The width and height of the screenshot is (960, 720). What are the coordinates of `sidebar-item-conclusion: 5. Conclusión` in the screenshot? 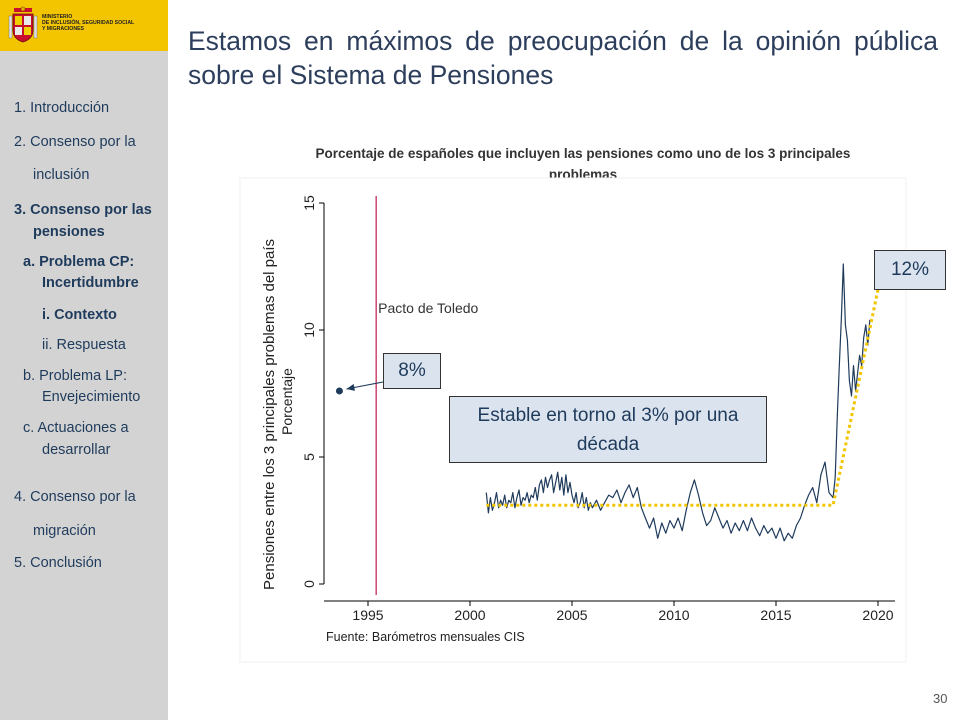 It's located at (58, 563).